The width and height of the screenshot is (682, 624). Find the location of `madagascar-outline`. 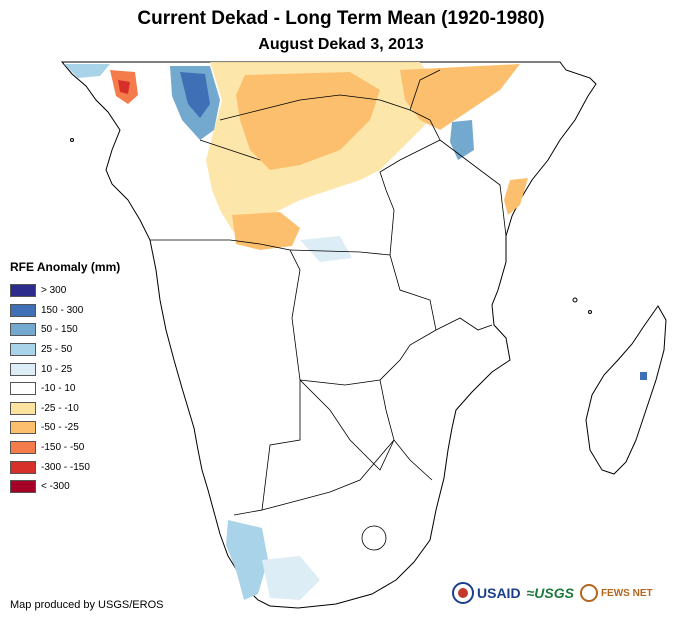

madagascar-outline is located at coordinates (626, 390).